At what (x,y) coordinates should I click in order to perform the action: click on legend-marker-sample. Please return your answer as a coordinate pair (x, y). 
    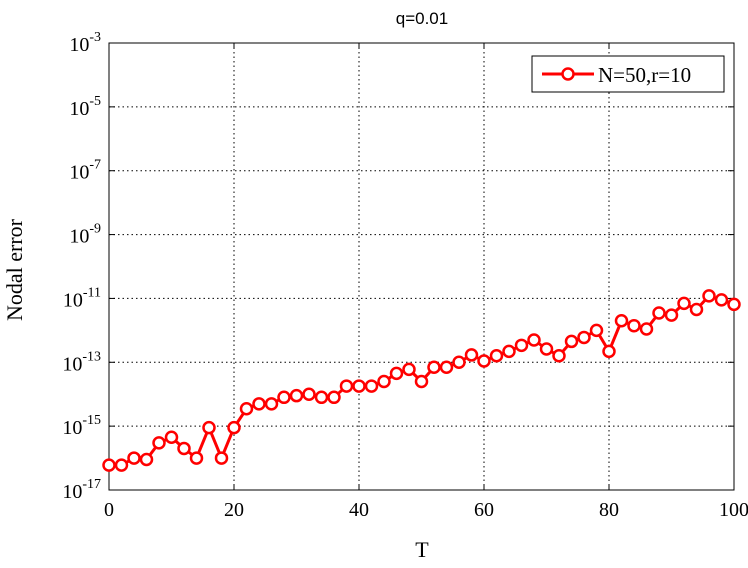
    Looking at the image, I should click on (568, 74).